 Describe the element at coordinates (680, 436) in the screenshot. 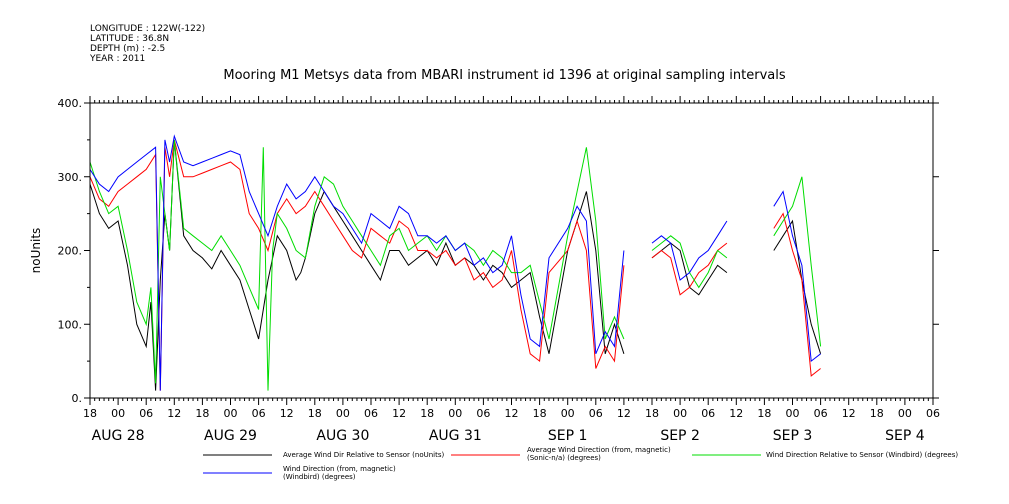

I see `x-date-label: SEP 2` at that location.